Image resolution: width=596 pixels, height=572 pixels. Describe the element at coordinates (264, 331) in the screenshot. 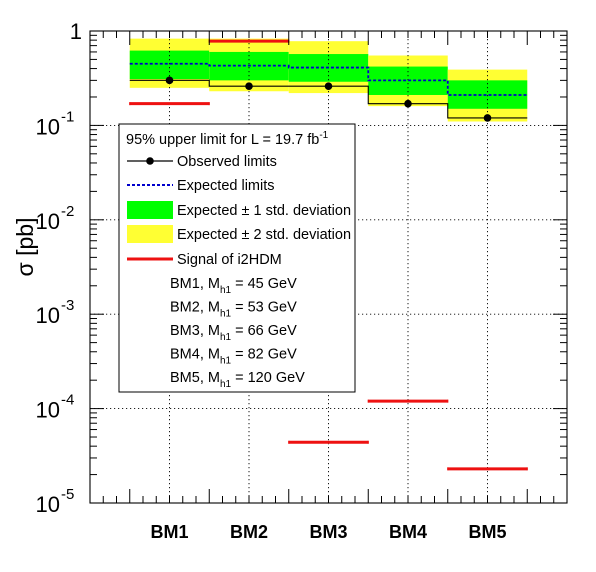

I see `benchmark-suffix: = 66 GeV` at that location.